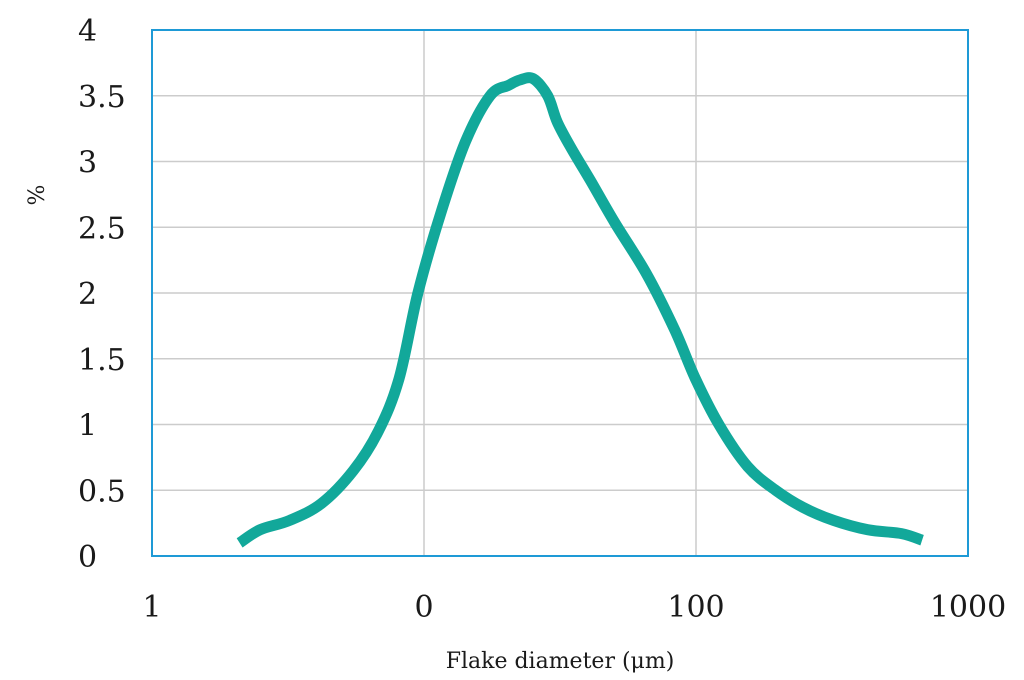 The image size is (1024, 680). Describe the element at coordinates (87, 31) in the screenshot. I see `y-tick-label: 4` at that location.